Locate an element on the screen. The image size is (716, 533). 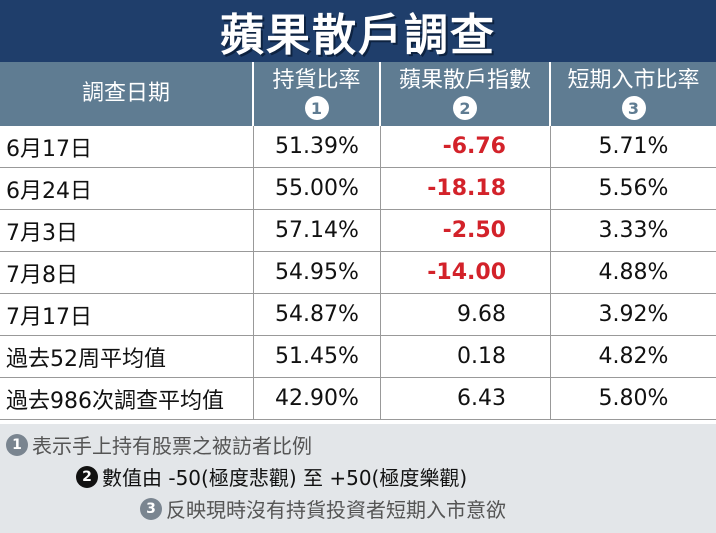
short-cell: 5.80% is located at coordinates (633, 398).